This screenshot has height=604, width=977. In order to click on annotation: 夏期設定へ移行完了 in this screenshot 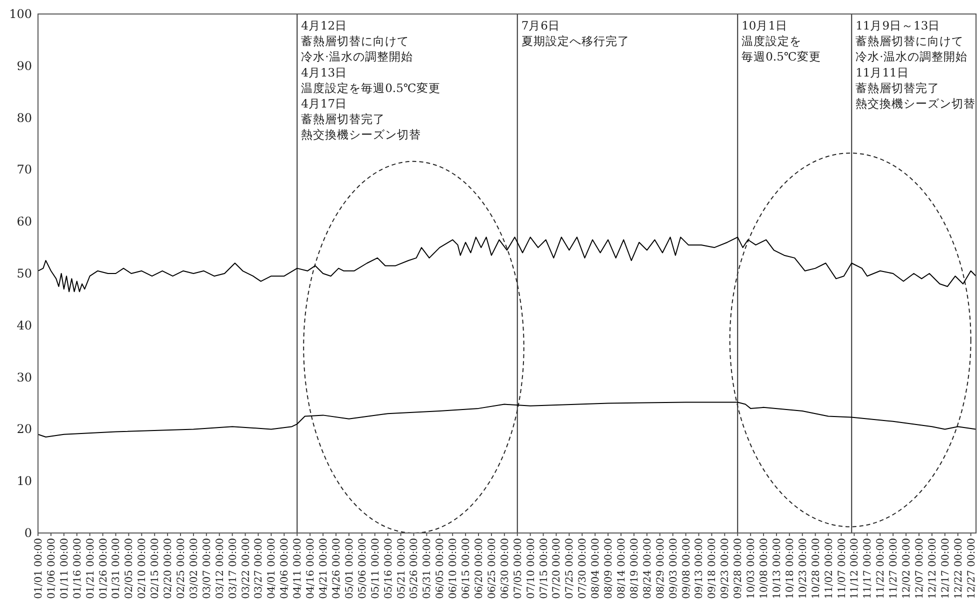, I will do `click(575, 41)`.